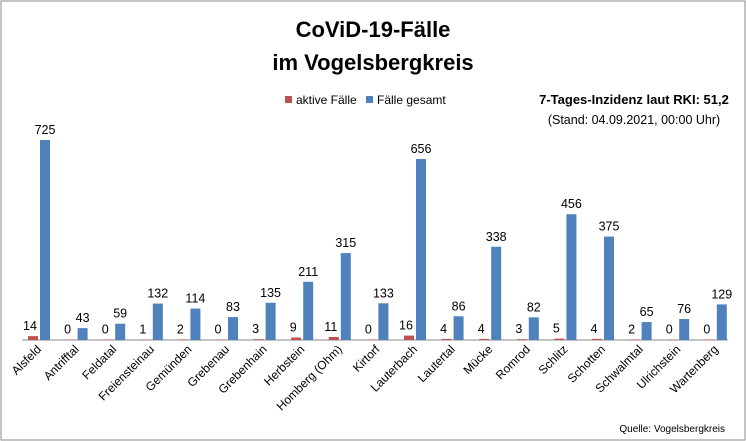 This screenshot has height=441, width=746. Describe the element at coordinates (684, 309) in the screenshot. I see `data-label-total: 76` at that location.